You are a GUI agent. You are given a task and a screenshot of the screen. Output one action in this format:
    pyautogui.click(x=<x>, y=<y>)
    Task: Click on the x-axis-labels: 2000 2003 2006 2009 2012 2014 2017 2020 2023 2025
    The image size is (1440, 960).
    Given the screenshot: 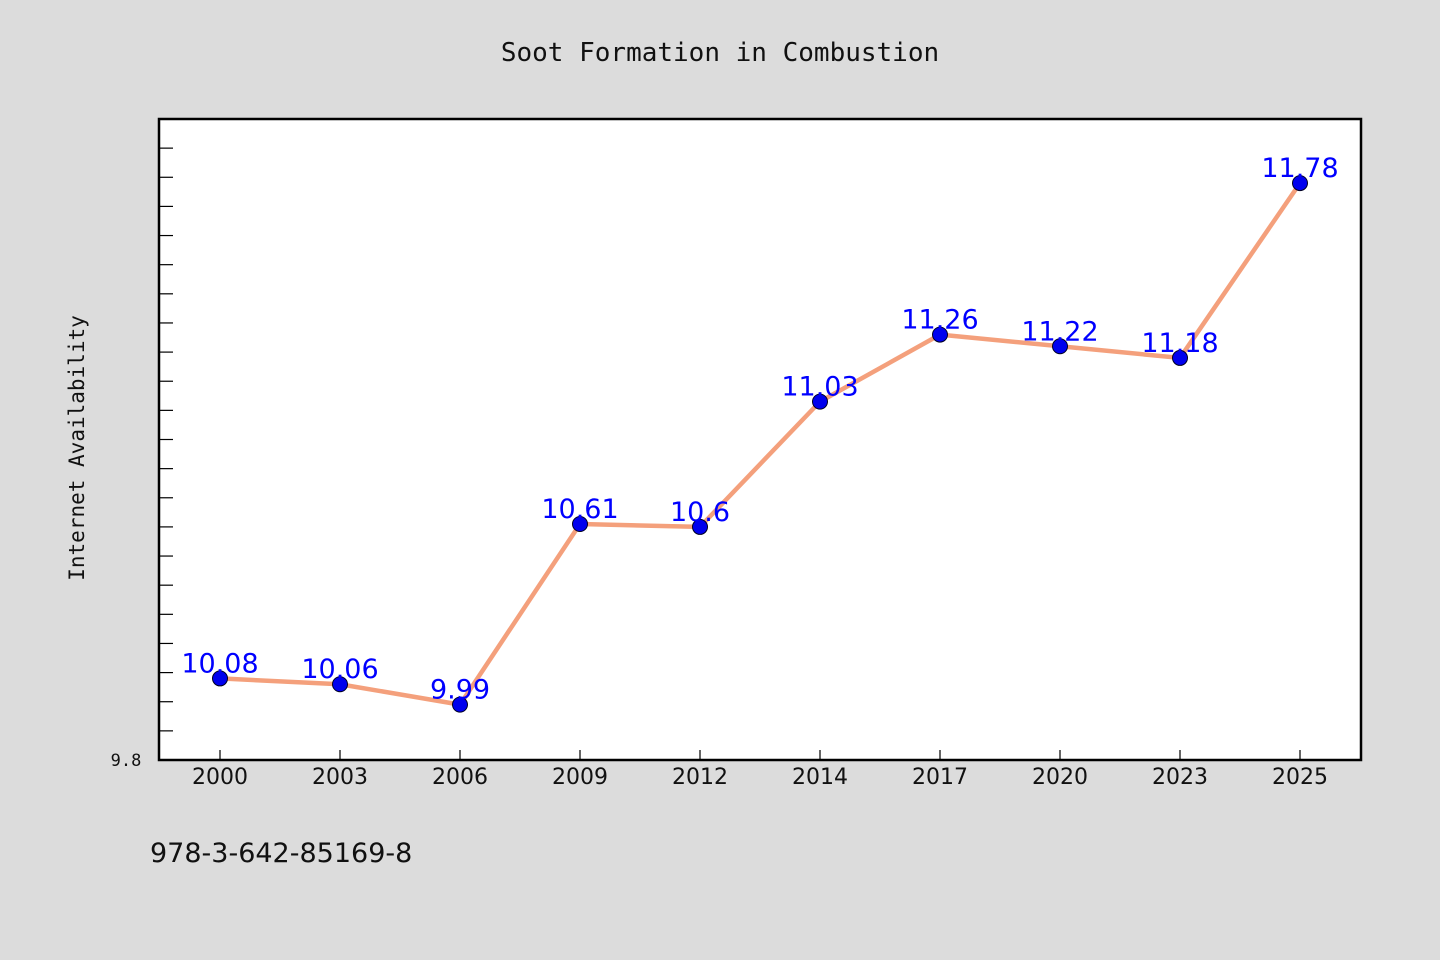 What is the action you would take?
    pyautogui.click(x=760, y=777)
    